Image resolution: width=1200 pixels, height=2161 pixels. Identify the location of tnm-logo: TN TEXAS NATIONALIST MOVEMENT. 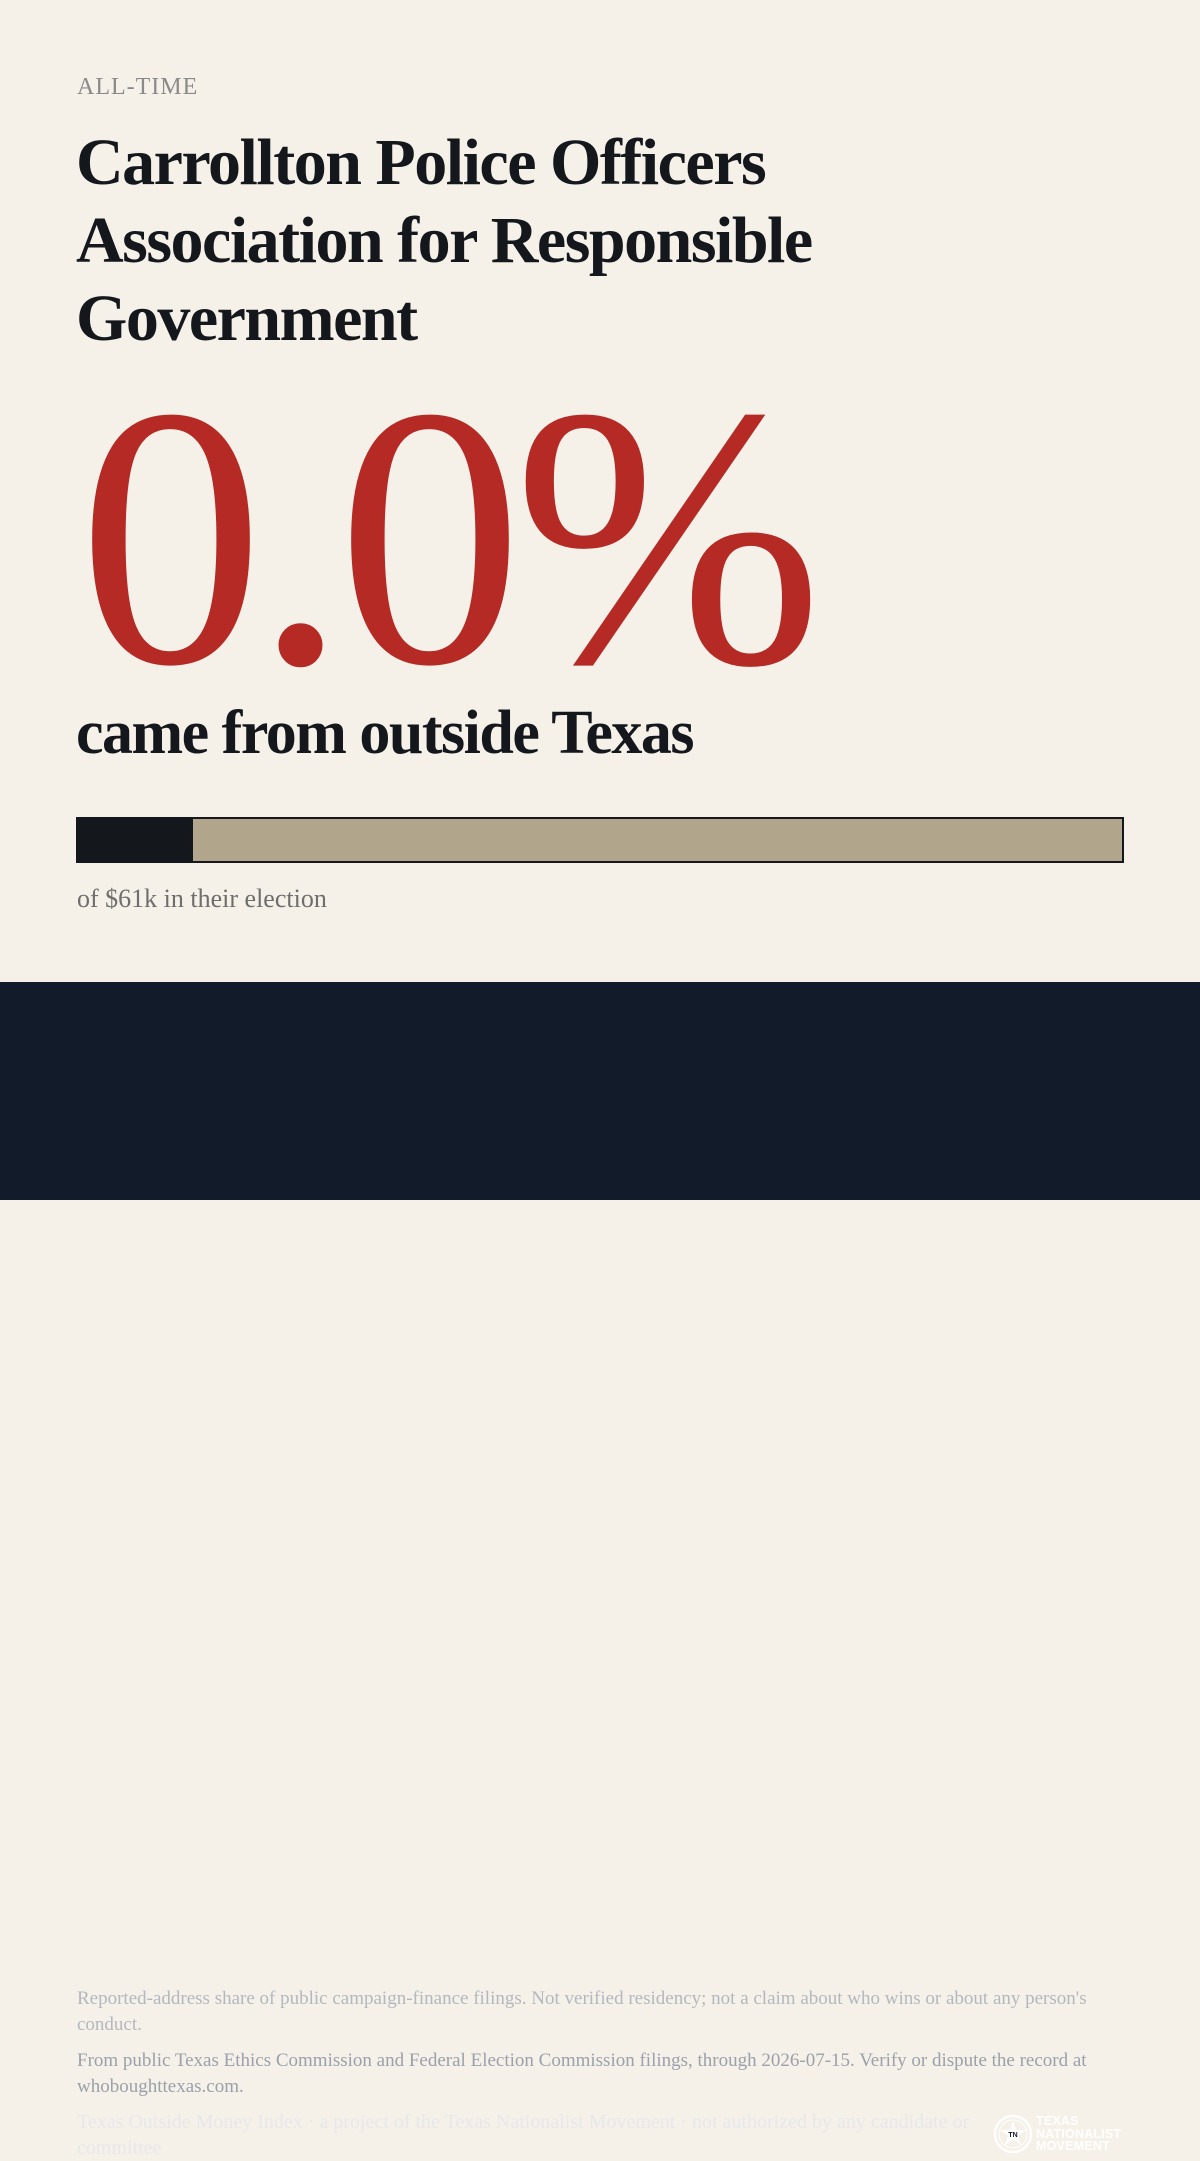
(1057, 2134).